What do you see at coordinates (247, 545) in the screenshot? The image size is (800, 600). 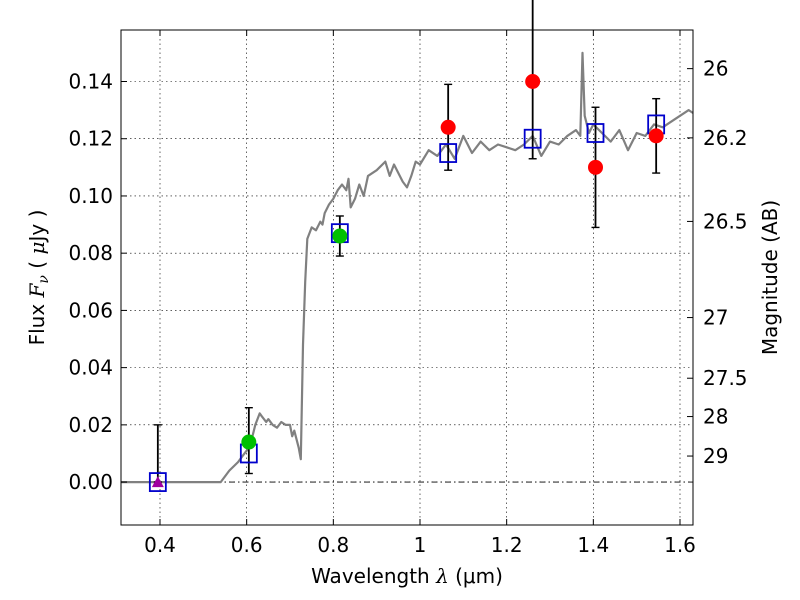 I see `x-tick-label: 0.6` at bounding box center [247, 545].